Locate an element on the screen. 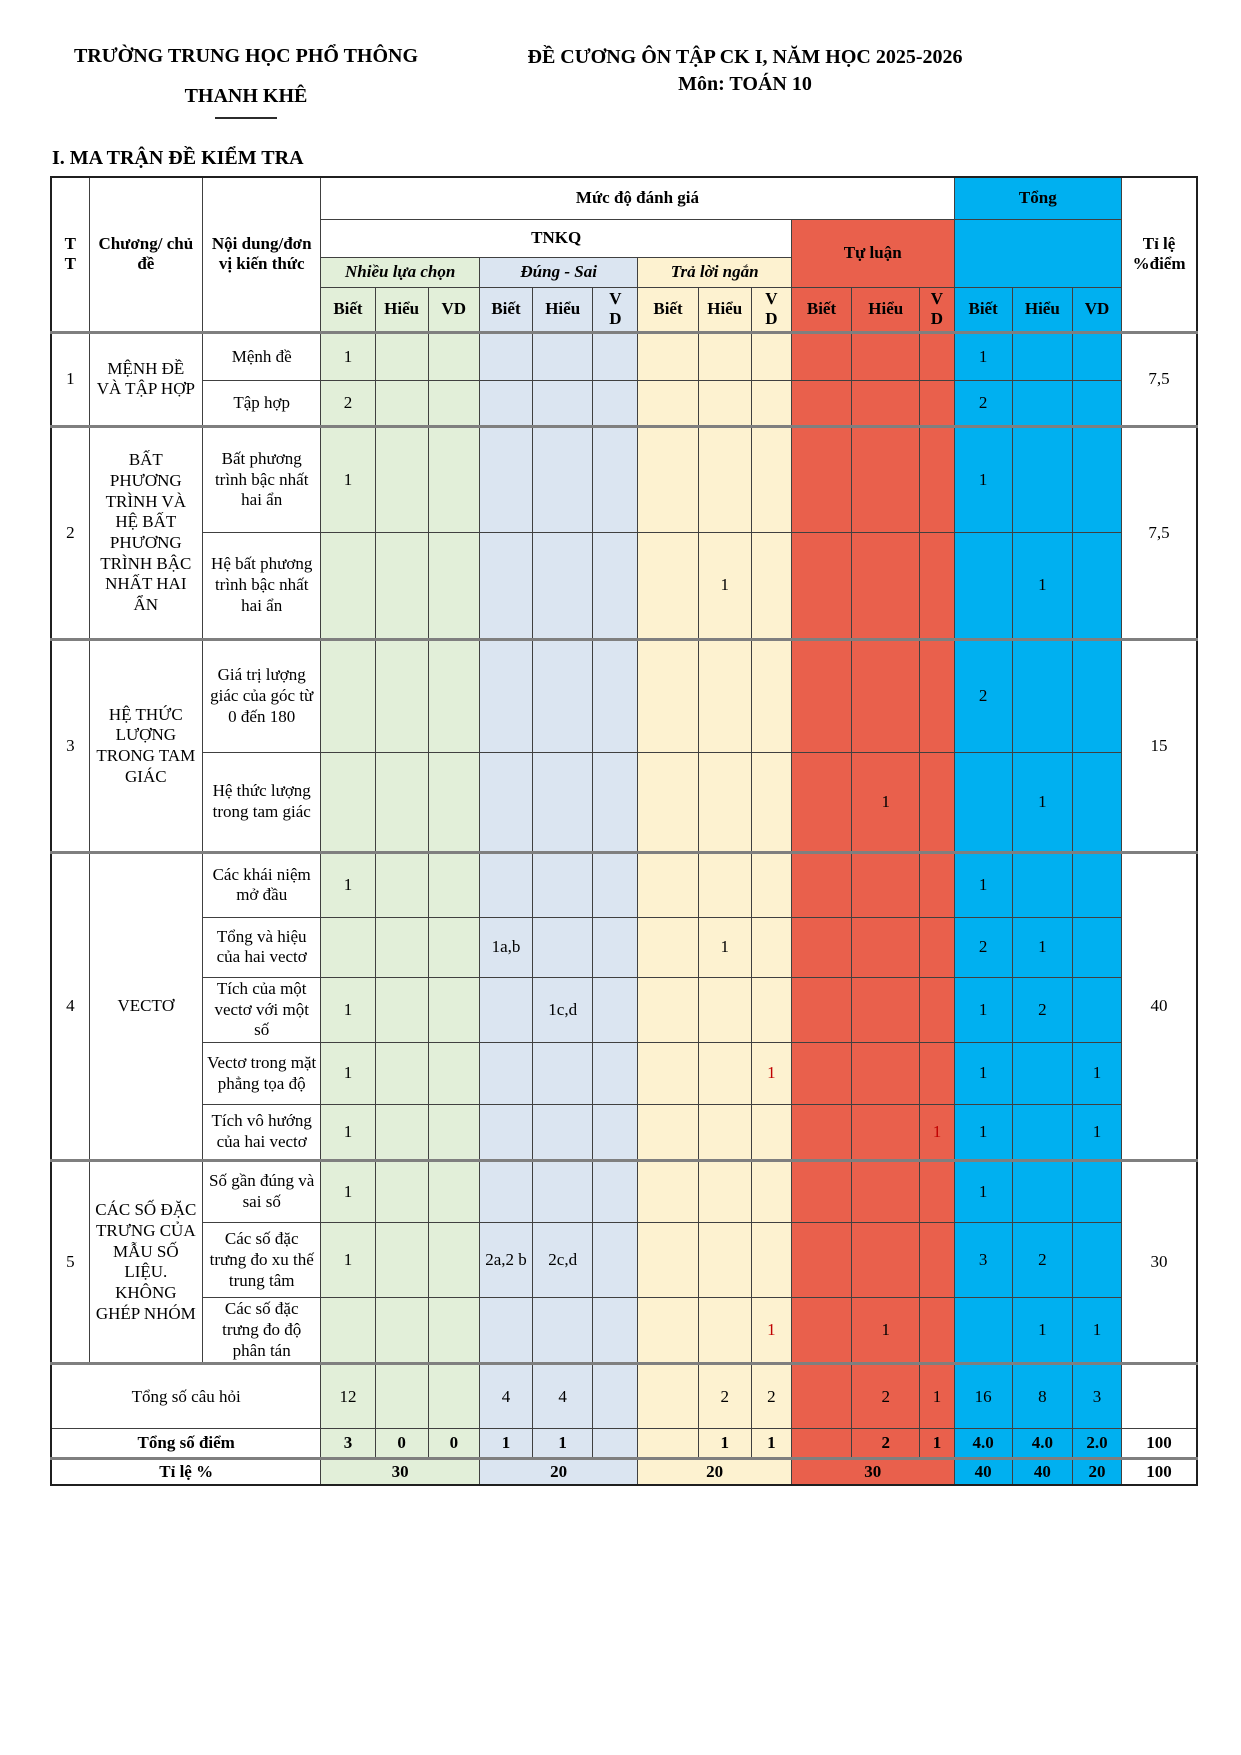 The width and height of the screenshot is (1241, 1755). cell-tong-vd: 2.0 is located at coordinates (1097, 1444).